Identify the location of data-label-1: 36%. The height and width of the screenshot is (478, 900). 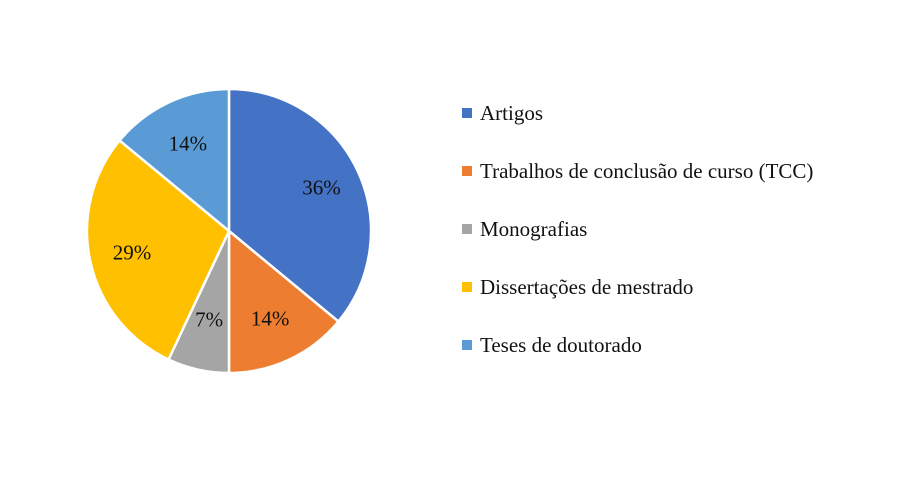
(321, 187).